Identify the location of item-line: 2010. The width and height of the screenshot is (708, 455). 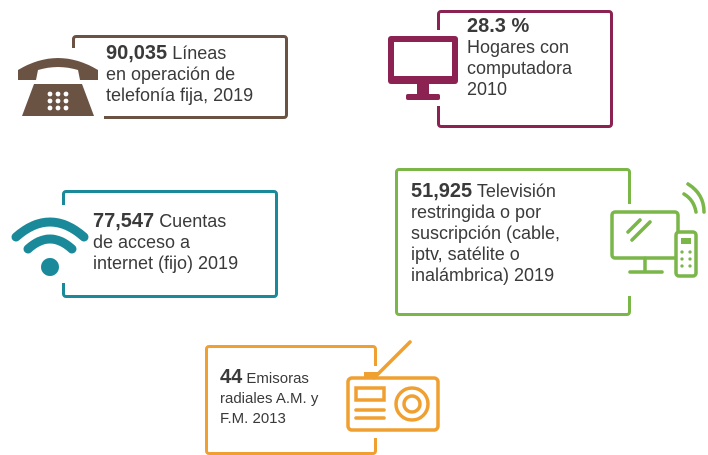
(487, 89).